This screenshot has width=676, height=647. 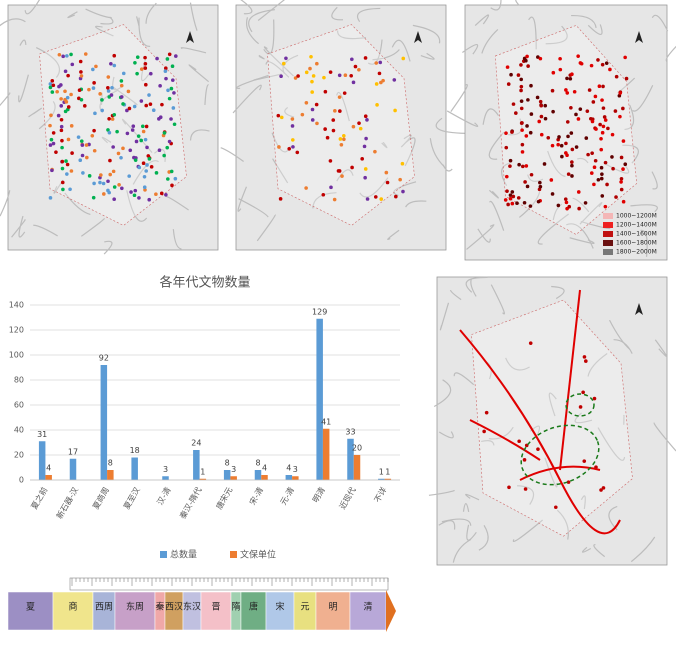 What do you see at coordinates (159, 607) in the screenshot?
I see `period-label: 秦` at bounding box center [159, 607].